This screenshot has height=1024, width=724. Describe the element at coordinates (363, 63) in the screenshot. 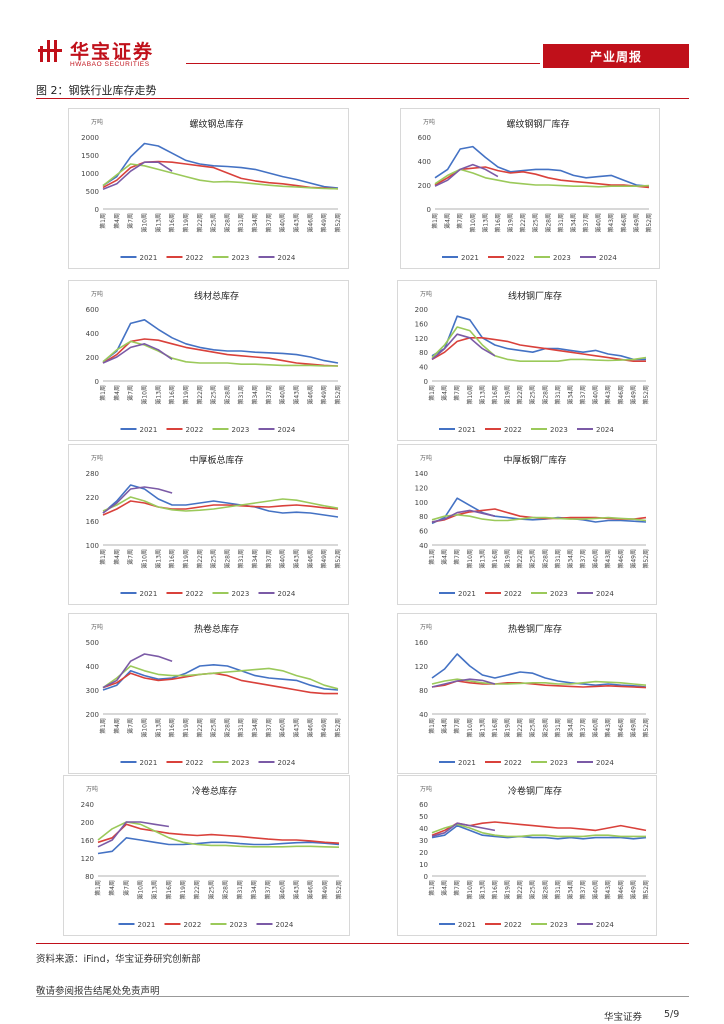

I see `header-divider` at that location.